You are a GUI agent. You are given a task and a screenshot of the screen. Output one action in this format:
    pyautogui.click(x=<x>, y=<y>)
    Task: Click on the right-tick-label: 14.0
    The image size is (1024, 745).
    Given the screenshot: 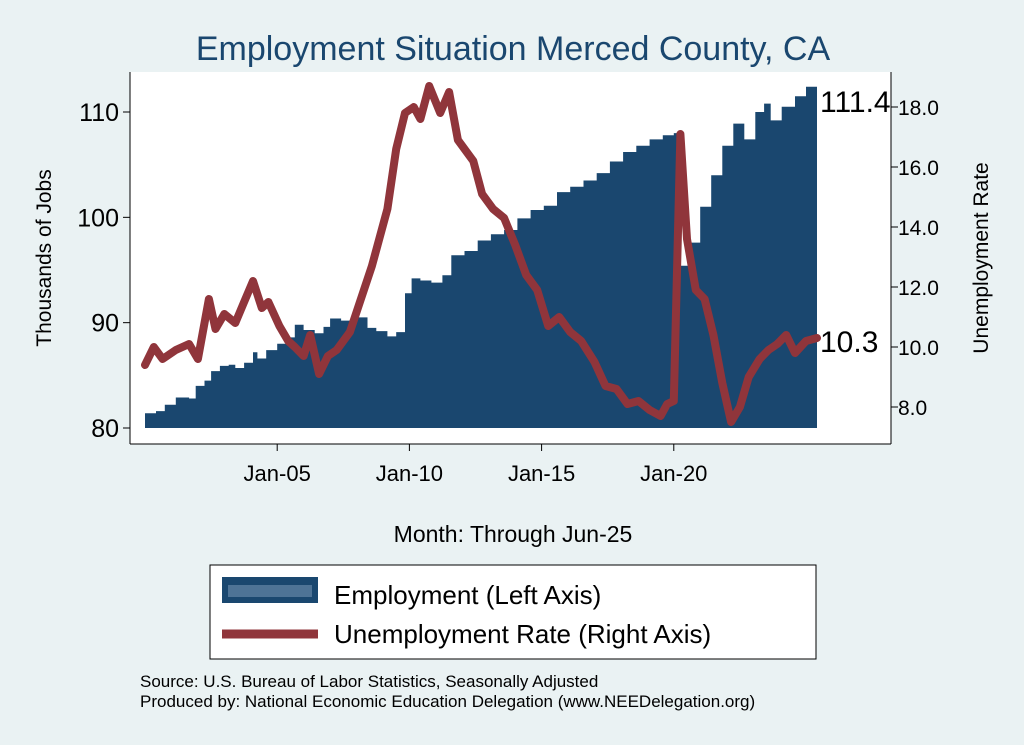 What is the action you would take?
    pyautogui.click(x=918, y=228)
    